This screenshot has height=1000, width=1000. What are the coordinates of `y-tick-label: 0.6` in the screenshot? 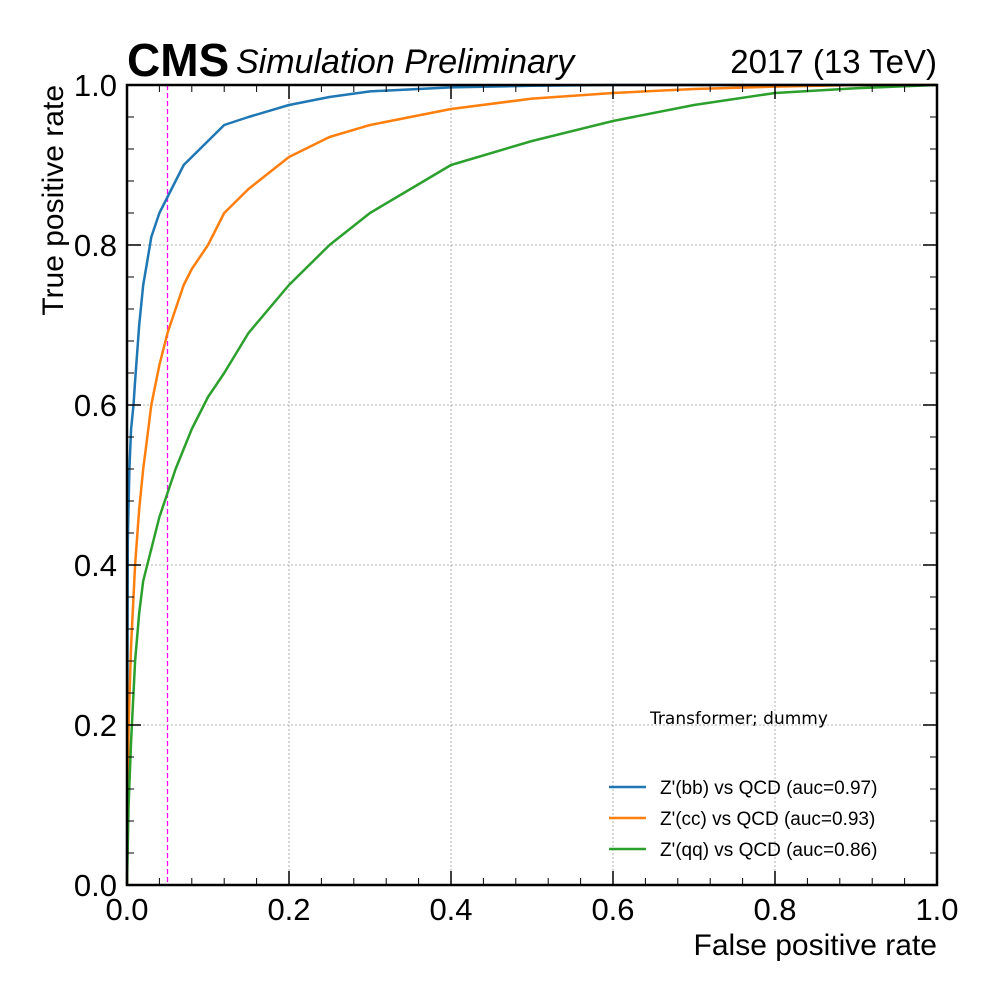 It's located at (95, 405).